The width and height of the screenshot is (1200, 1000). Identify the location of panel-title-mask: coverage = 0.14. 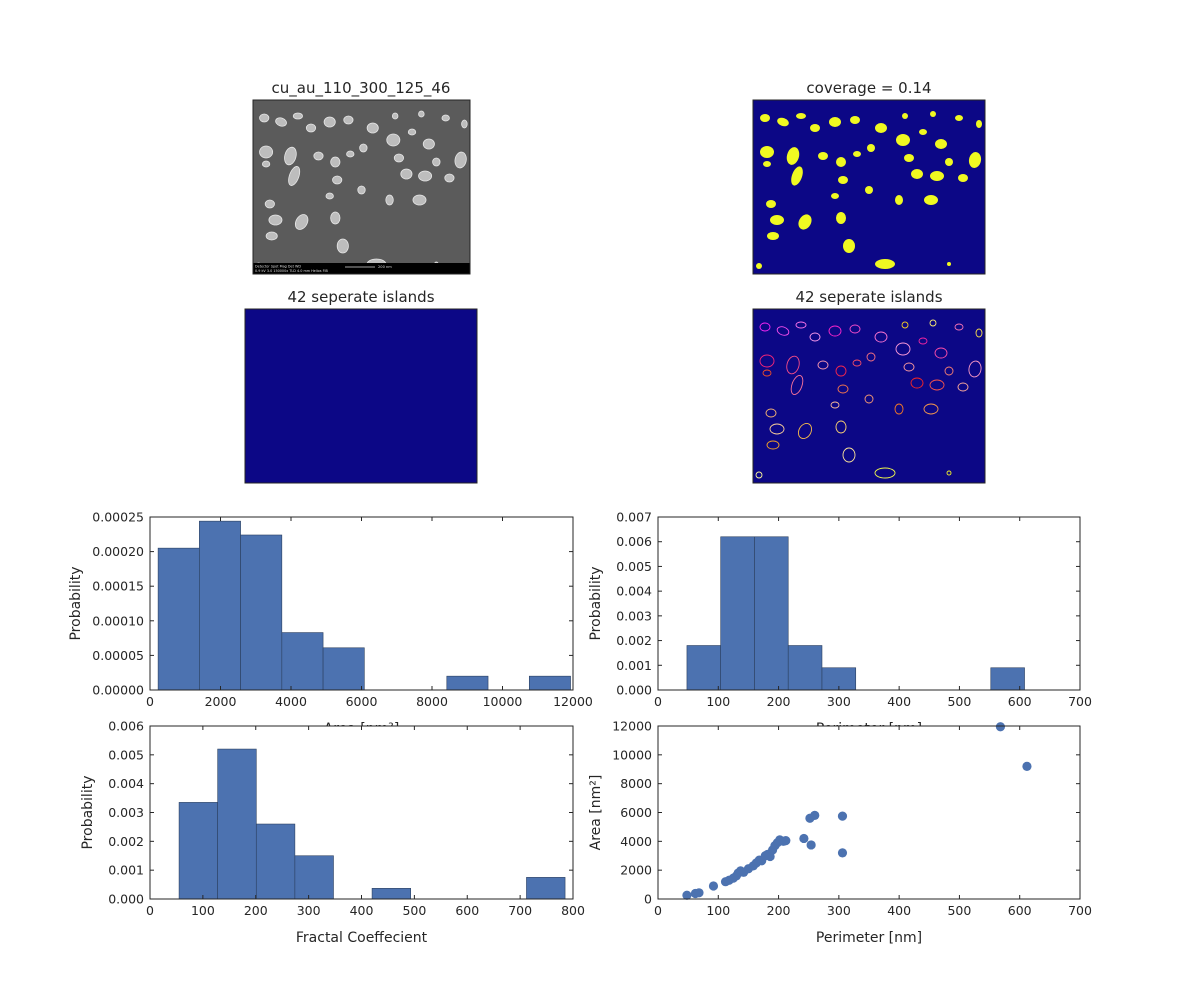
(868, 88).